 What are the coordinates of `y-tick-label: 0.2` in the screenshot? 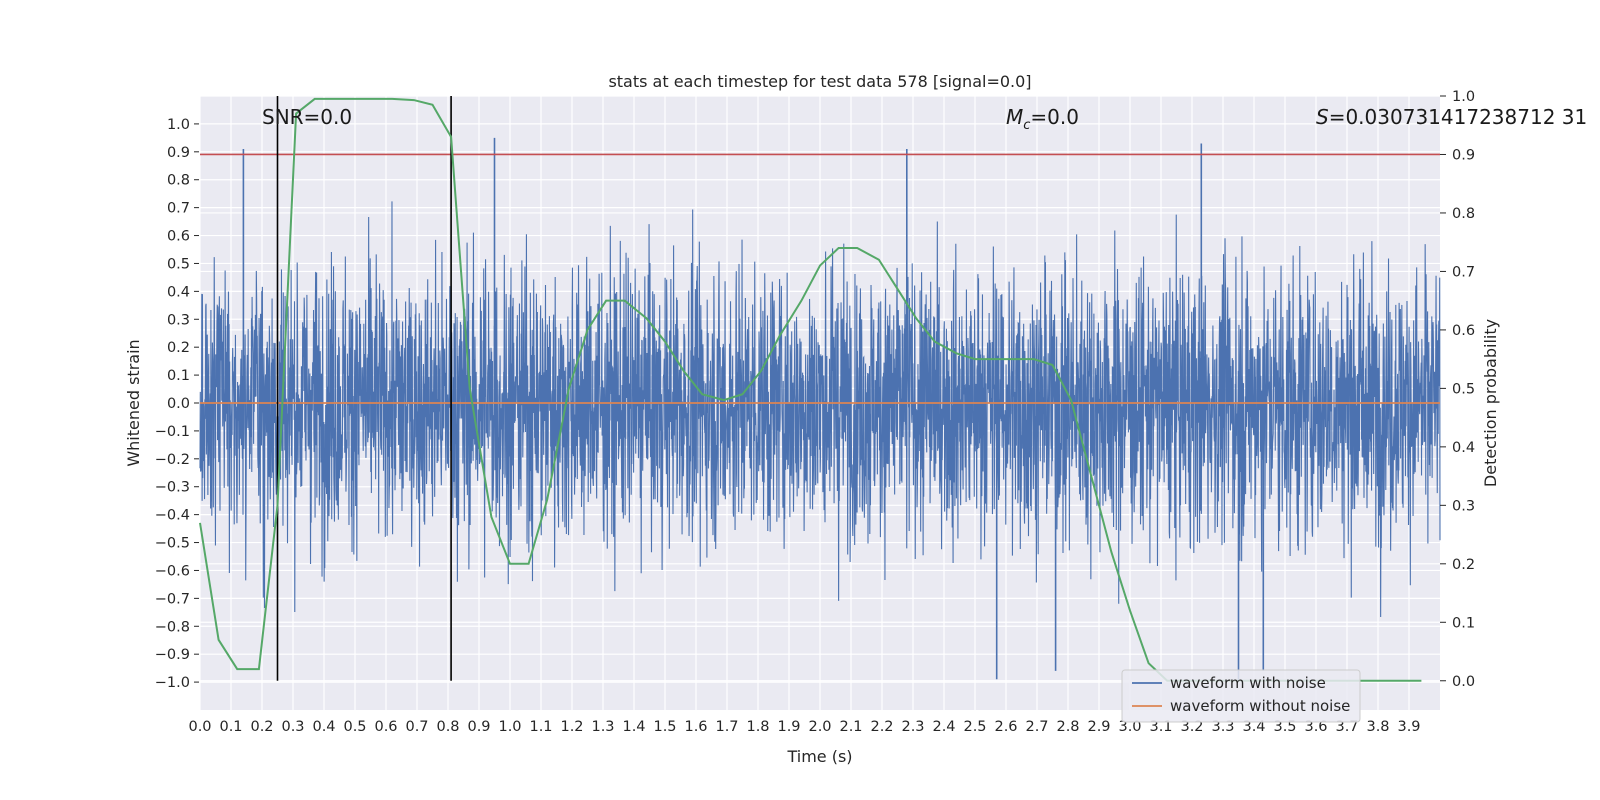 It's located at (178, 348).